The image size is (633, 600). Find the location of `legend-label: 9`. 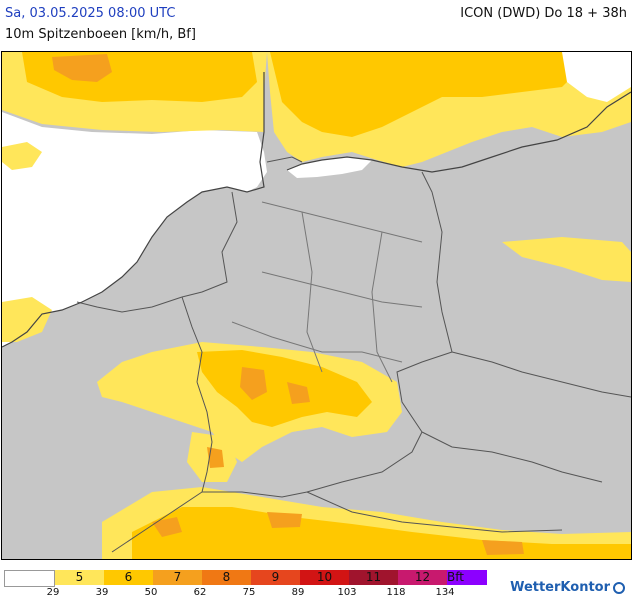

legend-label: 9 is located at coordinates (275, 577).